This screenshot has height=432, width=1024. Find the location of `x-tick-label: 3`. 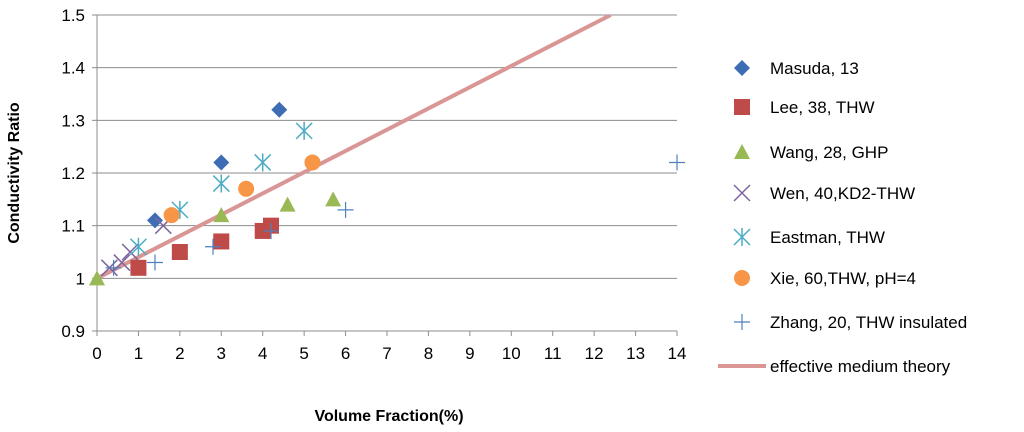

x-tick-label: 3 is located at coordinates (221, 353).